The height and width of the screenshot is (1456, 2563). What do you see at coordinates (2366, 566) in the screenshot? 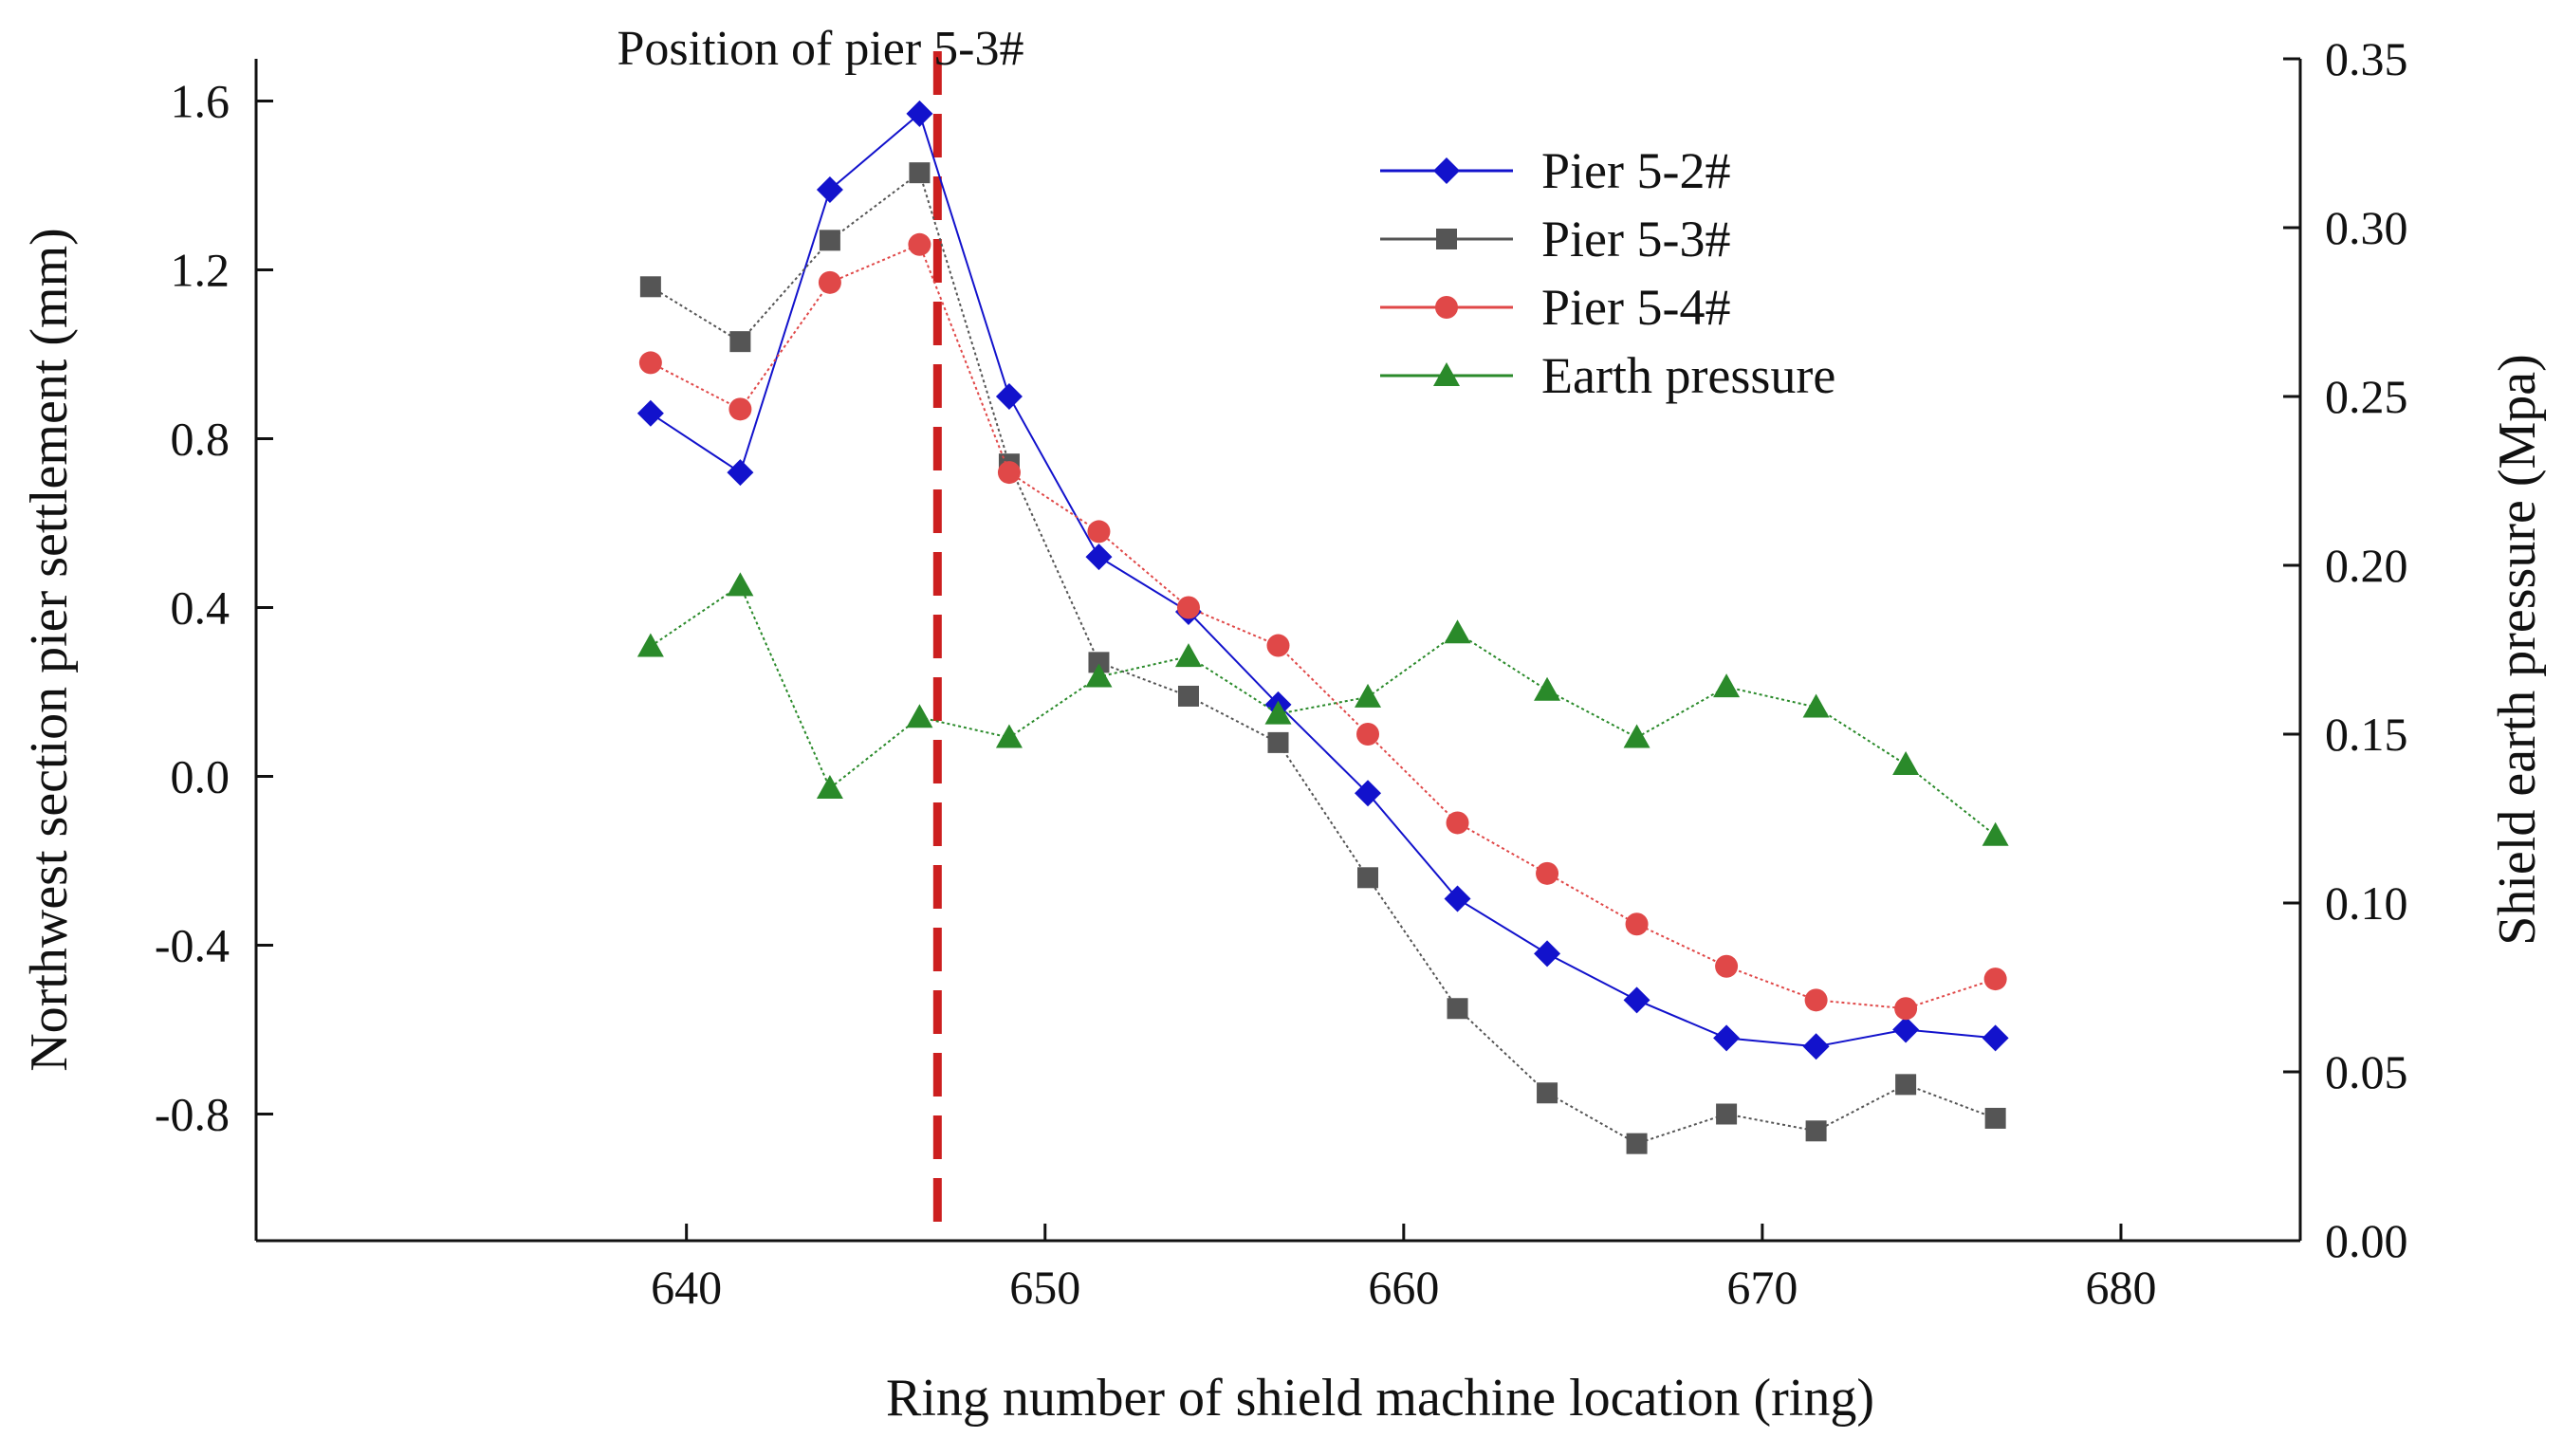
I see `right-y-tick-label: 0.20` at bounding box center [2366, 566].